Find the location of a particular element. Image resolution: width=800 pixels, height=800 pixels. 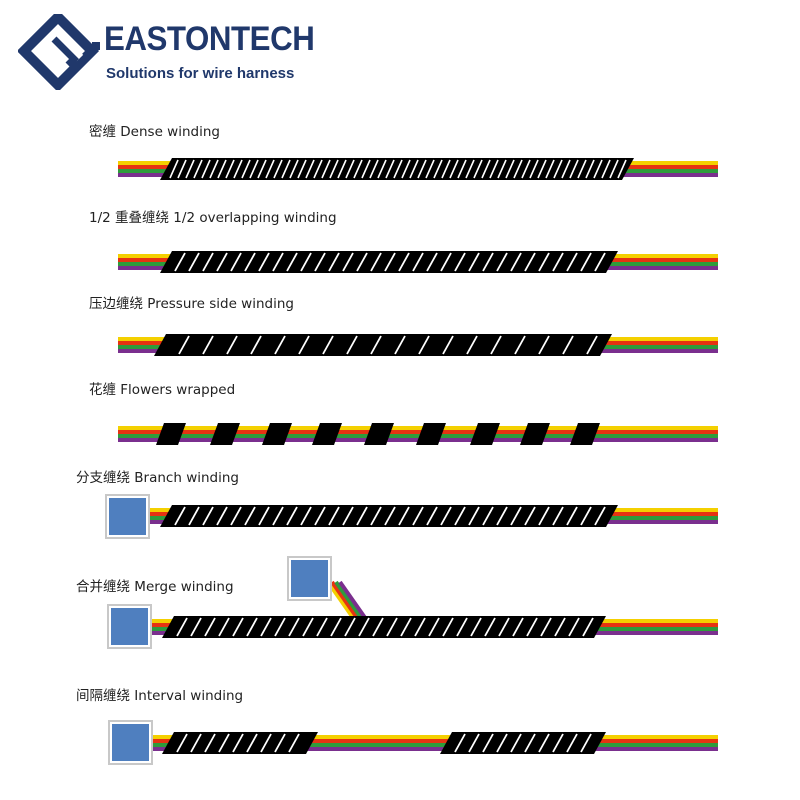

label-pressure-side-winding: 压边缠绕 Pressure side winding is located at coordinates (191, 304).